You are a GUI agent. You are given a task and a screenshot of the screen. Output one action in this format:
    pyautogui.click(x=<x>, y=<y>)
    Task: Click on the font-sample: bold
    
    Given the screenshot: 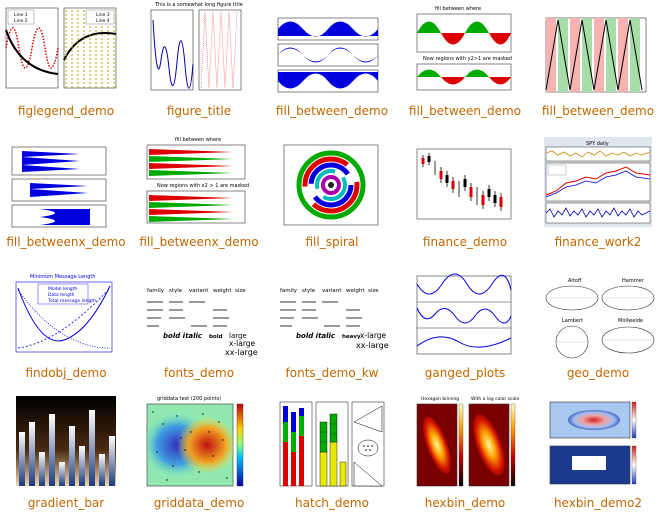 What is the action you would take?
    pyautogui.click(x=216, y=337)
    